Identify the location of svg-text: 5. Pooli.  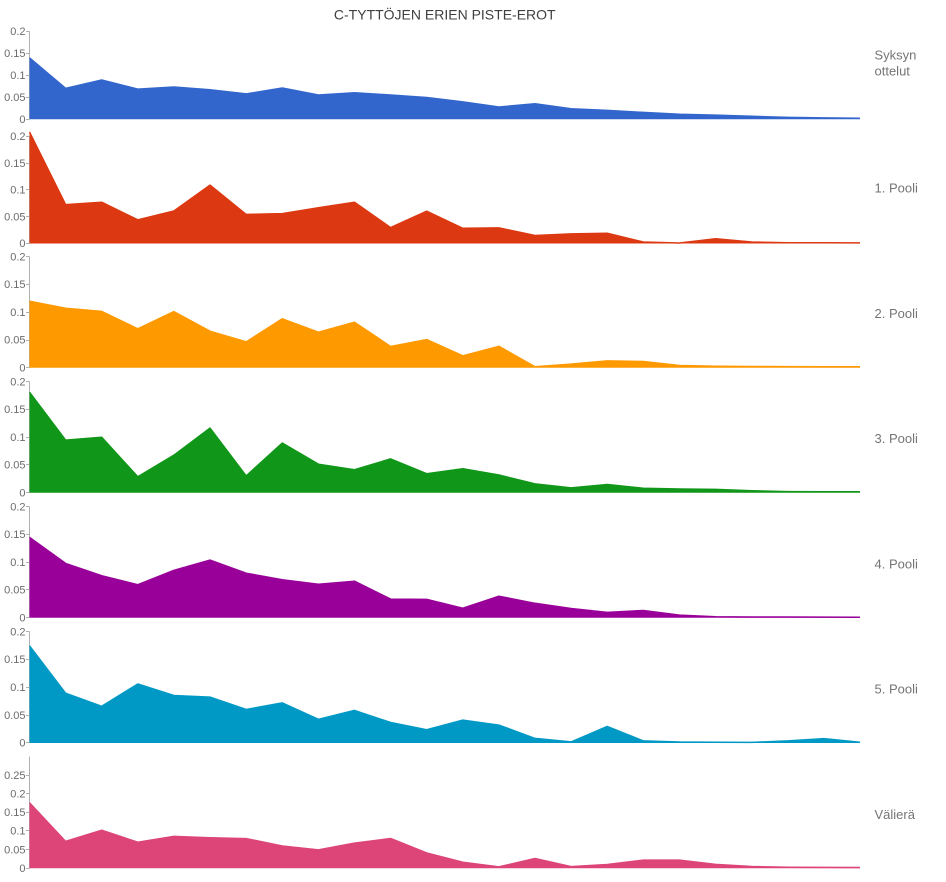
(896, 689).